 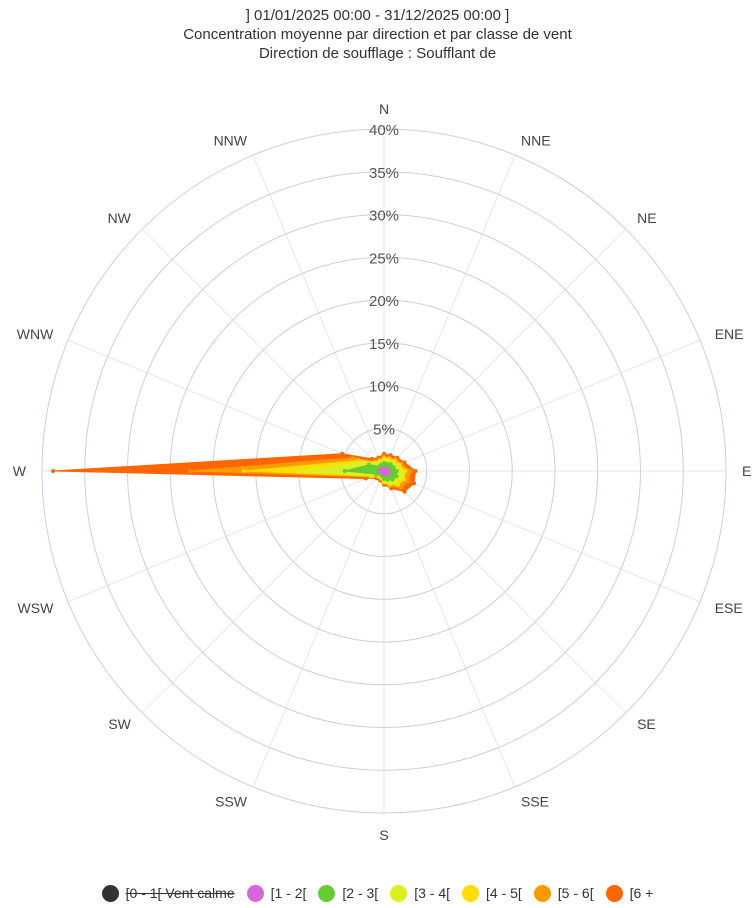 I want to click on legend-item: [5 - 6[, so click(x=563, y=893).